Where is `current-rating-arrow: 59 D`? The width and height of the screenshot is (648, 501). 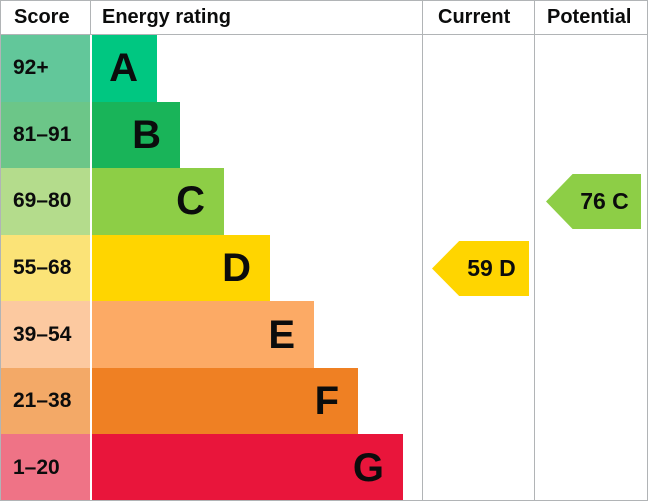 current-rating-arrow: 59 D is located at coordinates (480, 268).